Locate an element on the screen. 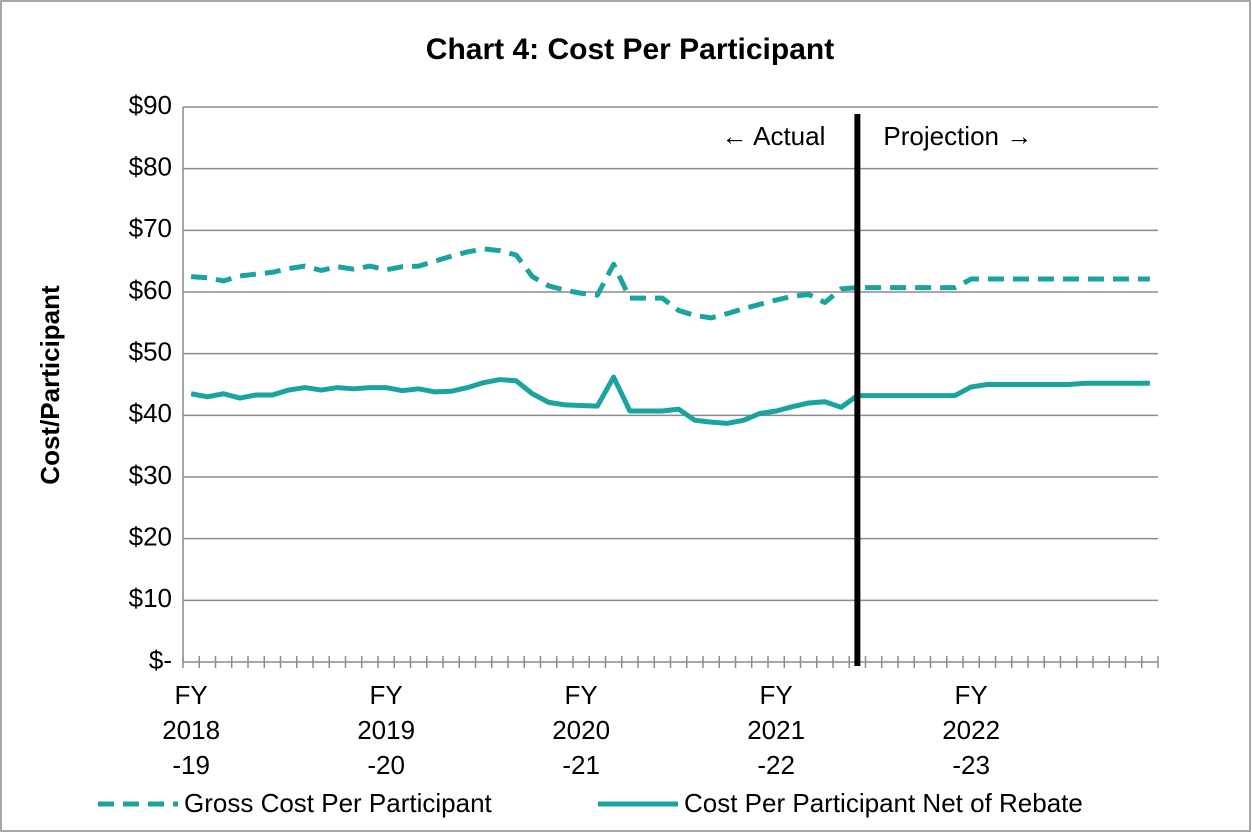 The height and width of the screenshot is (833, 1252). chart-title: Chart 4: Cost Per Participant is located at coordinates (630, 49).